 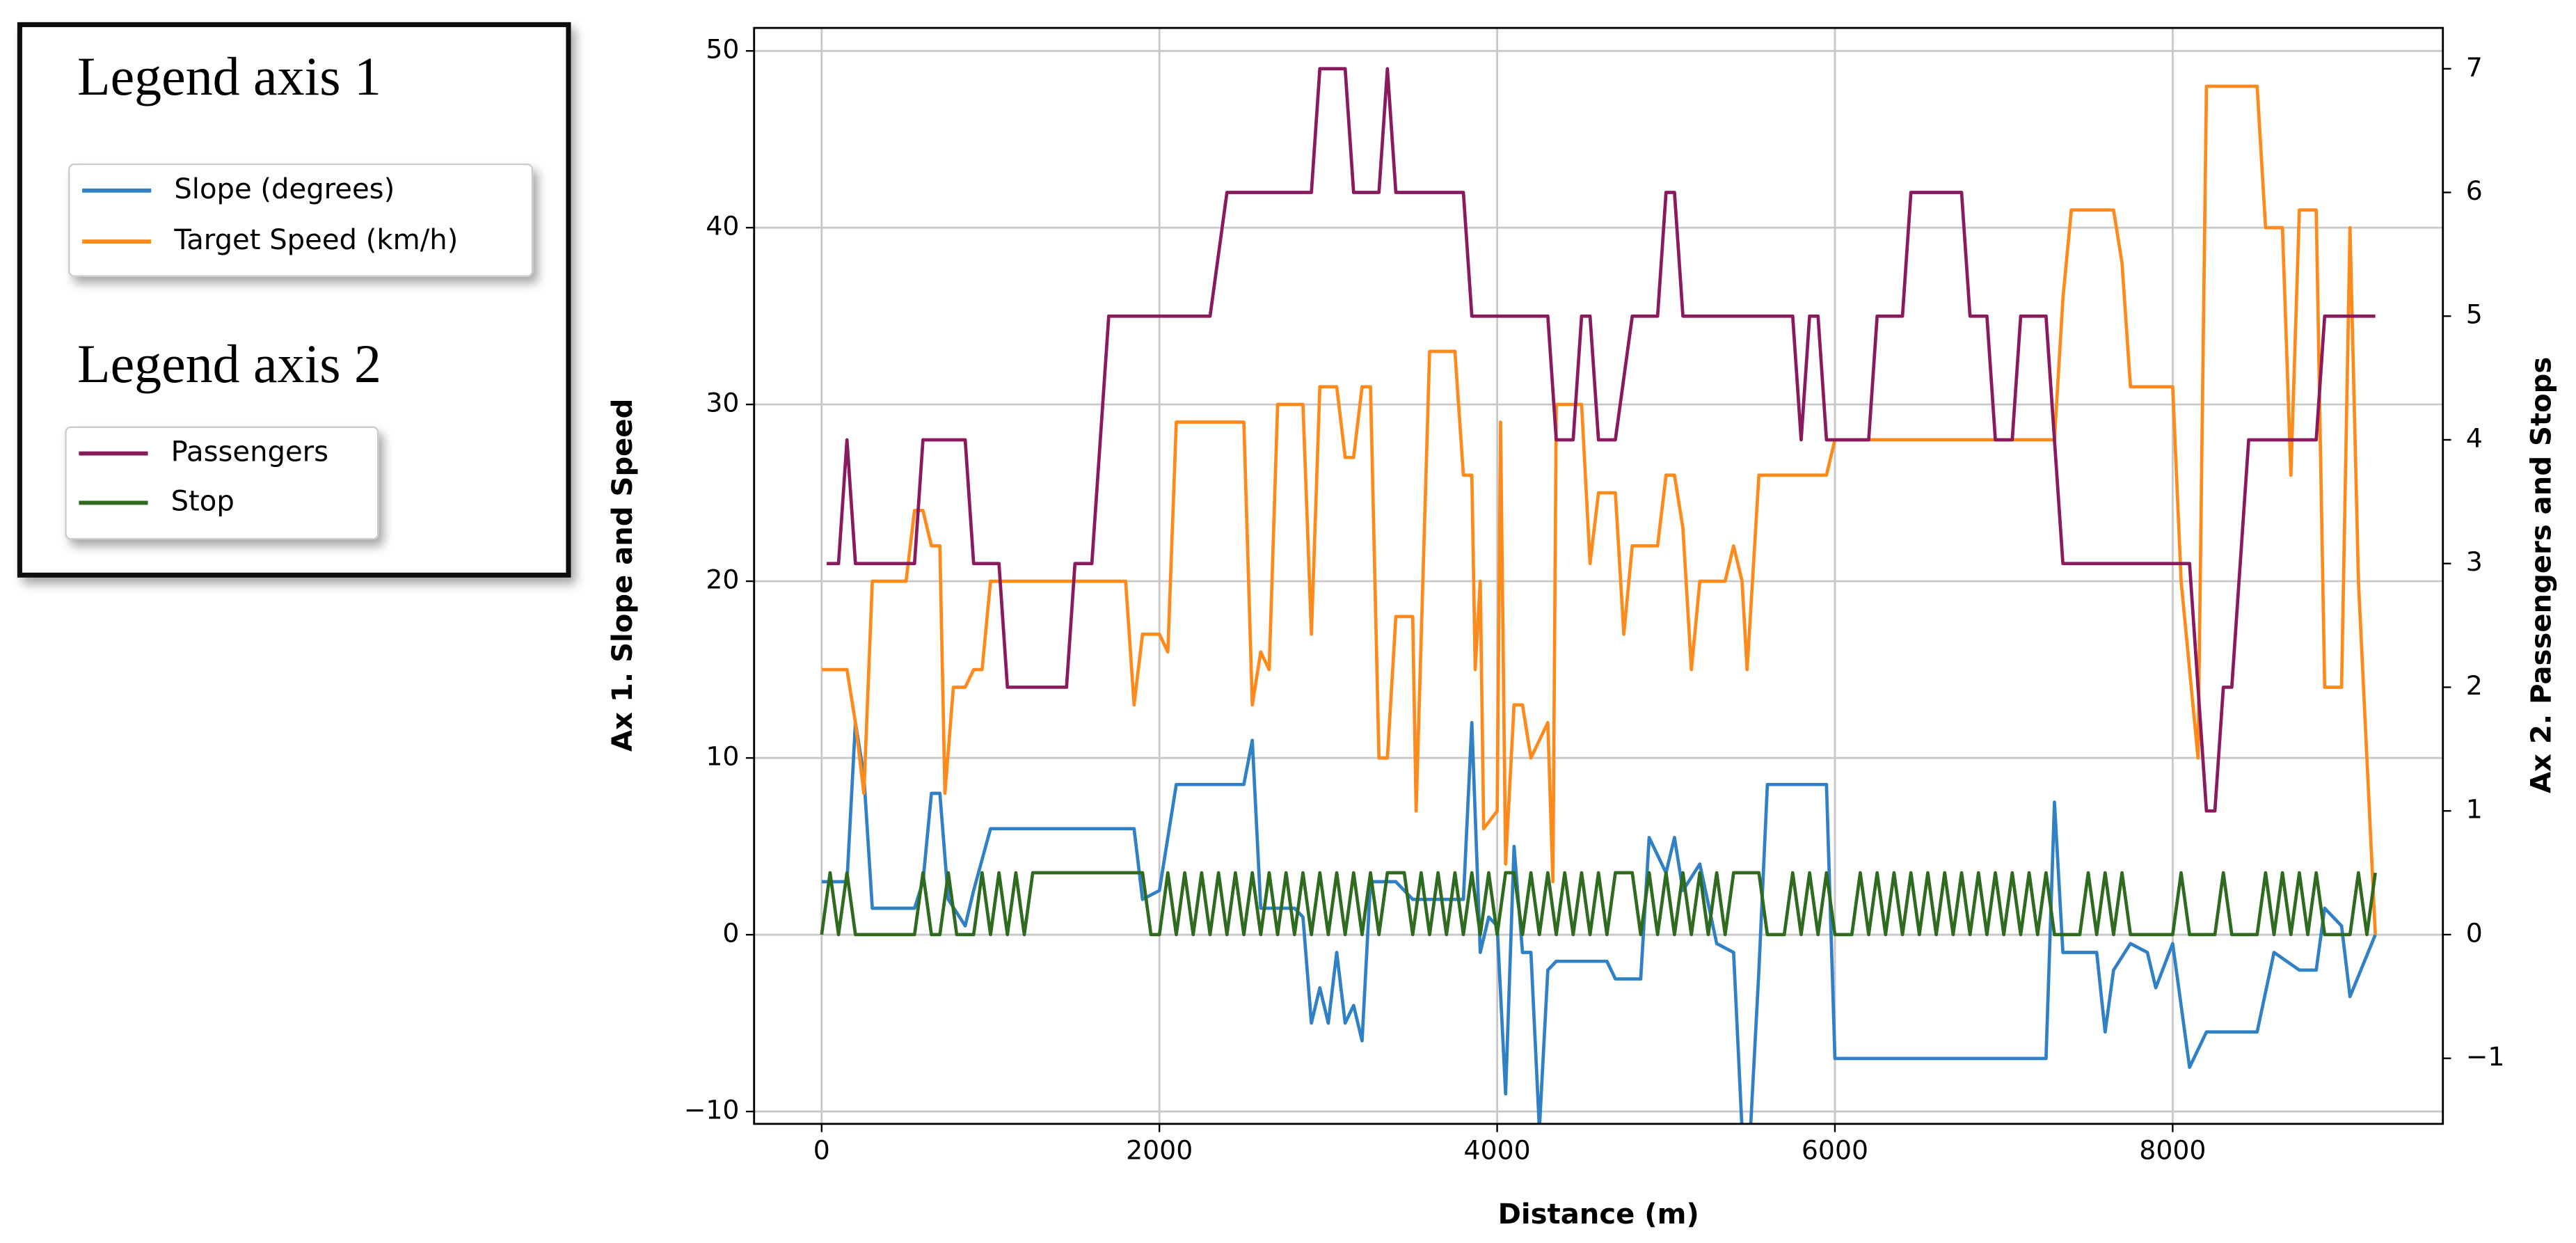 I want to click on y-tick-label: −10, so click(x=712, y=1110).